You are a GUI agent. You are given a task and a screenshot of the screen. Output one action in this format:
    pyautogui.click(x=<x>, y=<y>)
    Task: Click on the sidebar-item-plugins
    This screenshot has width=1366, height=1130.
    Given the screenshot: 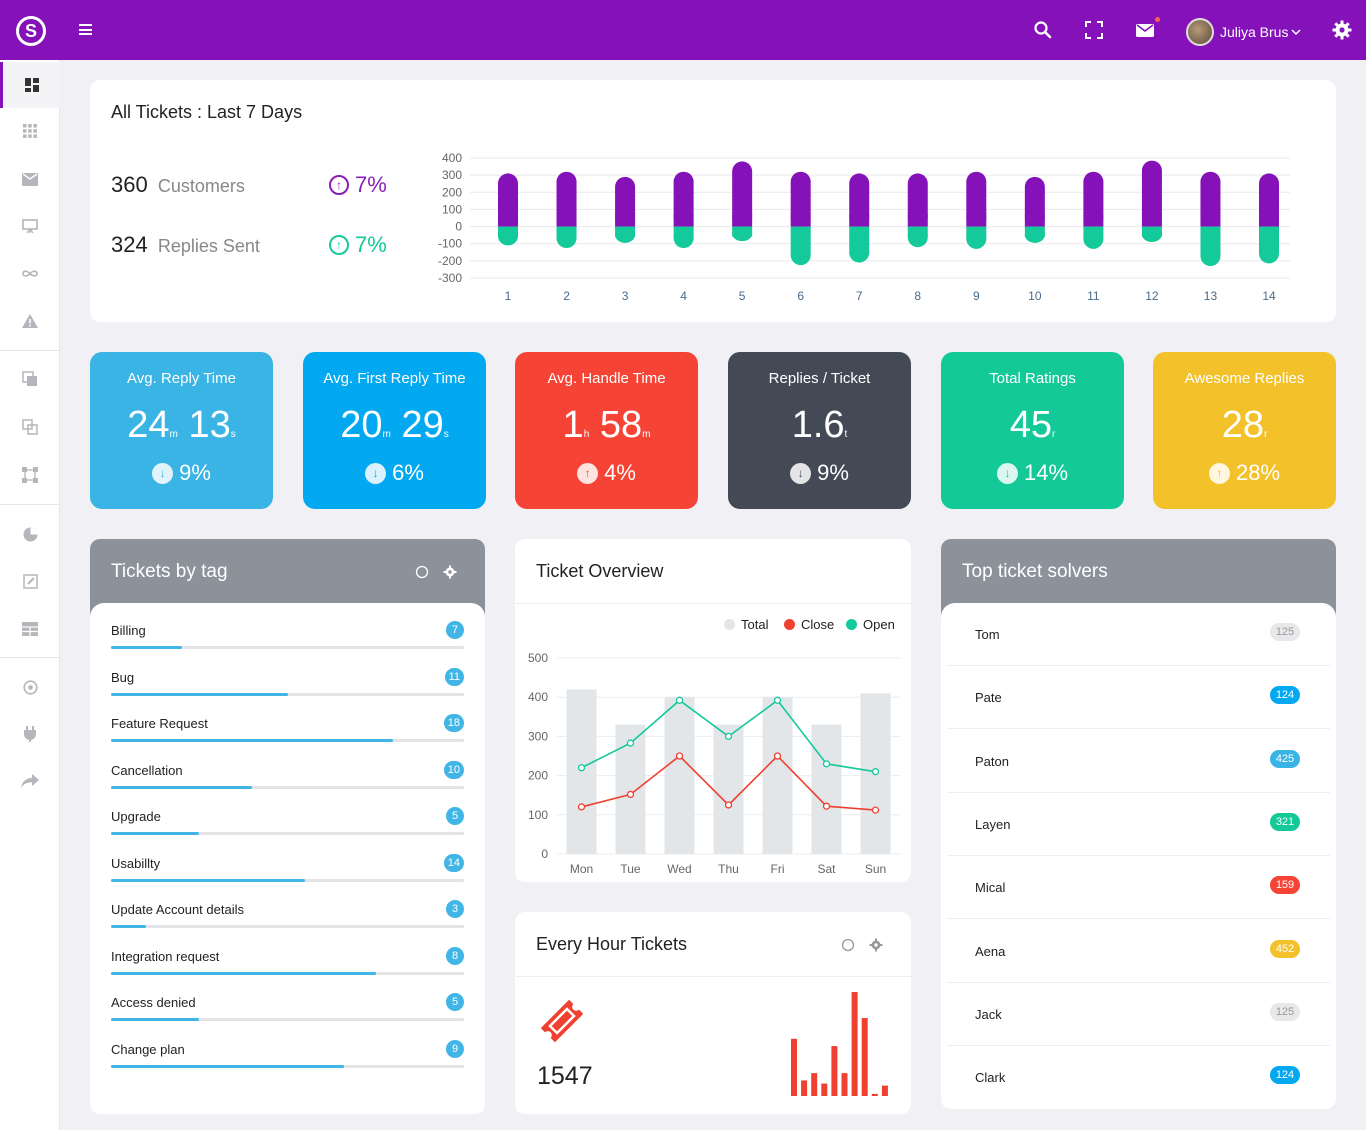 What is the action you would take?
    pyautogui.click(x=30, y=734)
    